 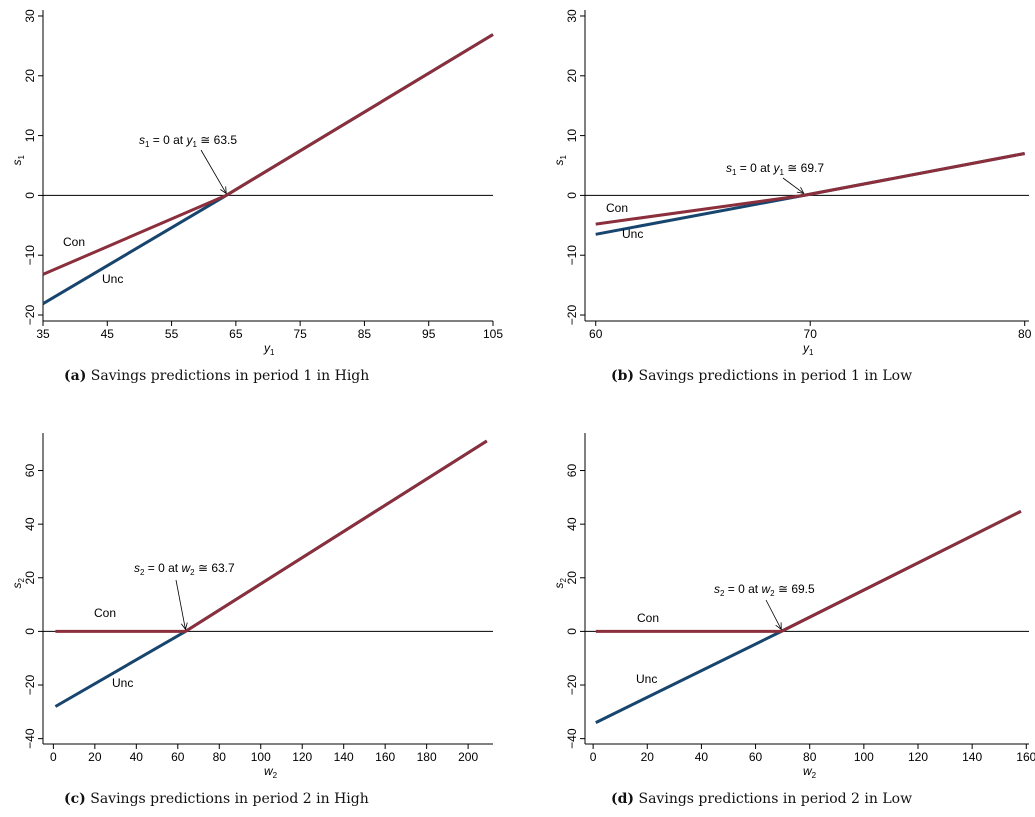 I want to click on annotation-text: s1 = 0 at y1 ≅ 69.7, so click(x=775, y=169).